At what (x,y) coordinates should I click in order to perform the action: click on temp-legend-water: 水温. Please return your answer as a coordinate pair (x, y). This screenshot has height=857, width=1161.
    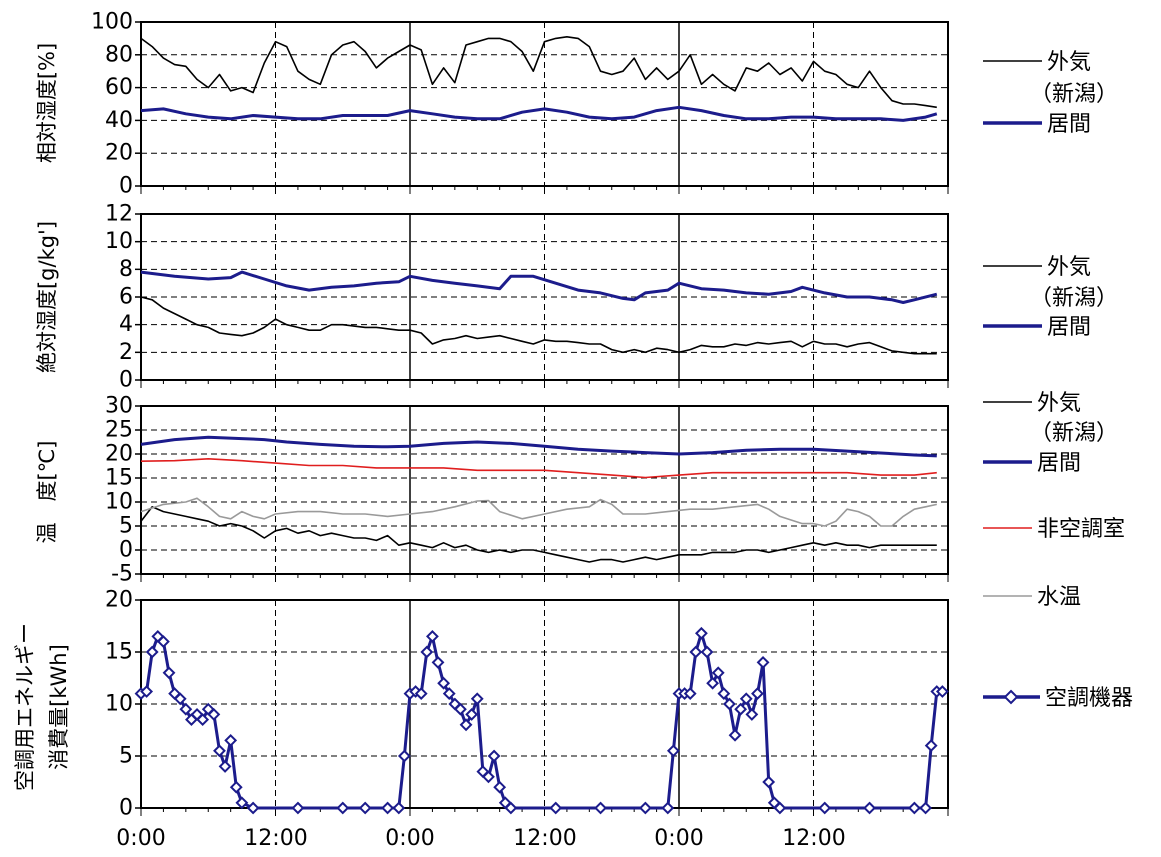
    Looking at the image, I should click on (1059, 597).